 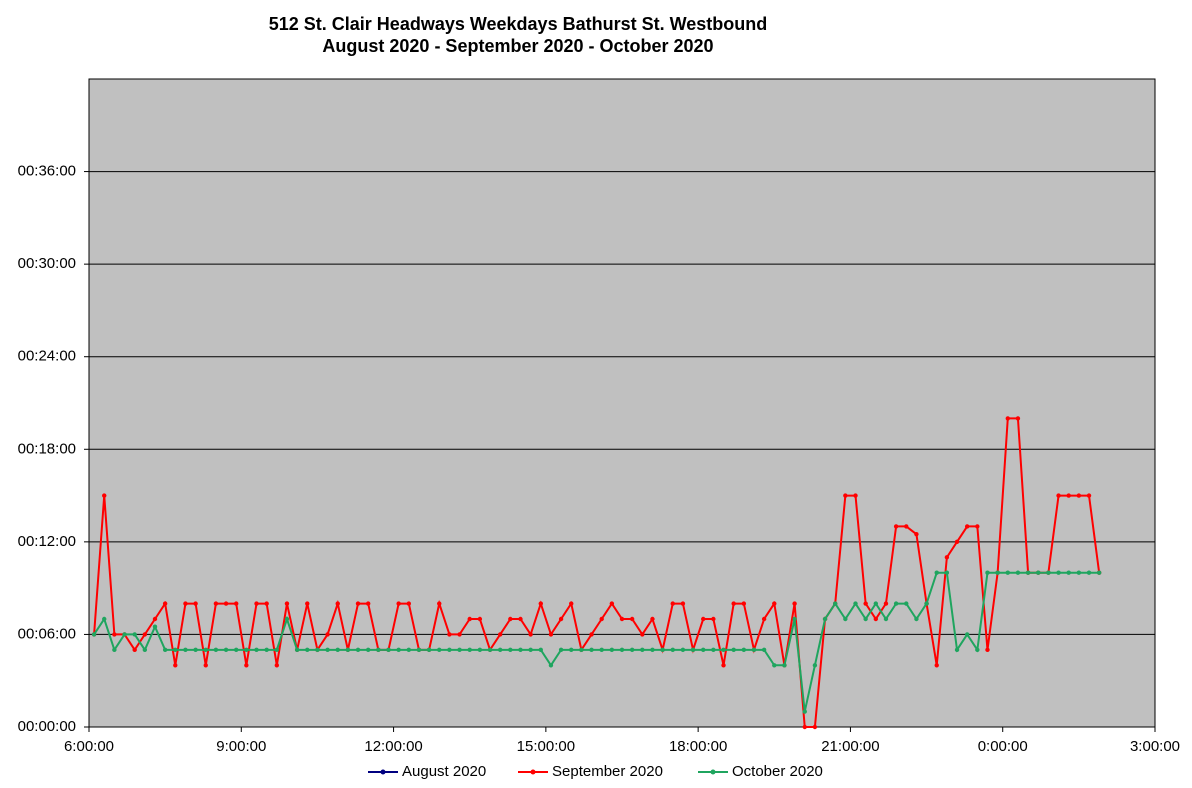 I want to click on x-tick-label: 3:00:00, so click(x=1155, y=746).